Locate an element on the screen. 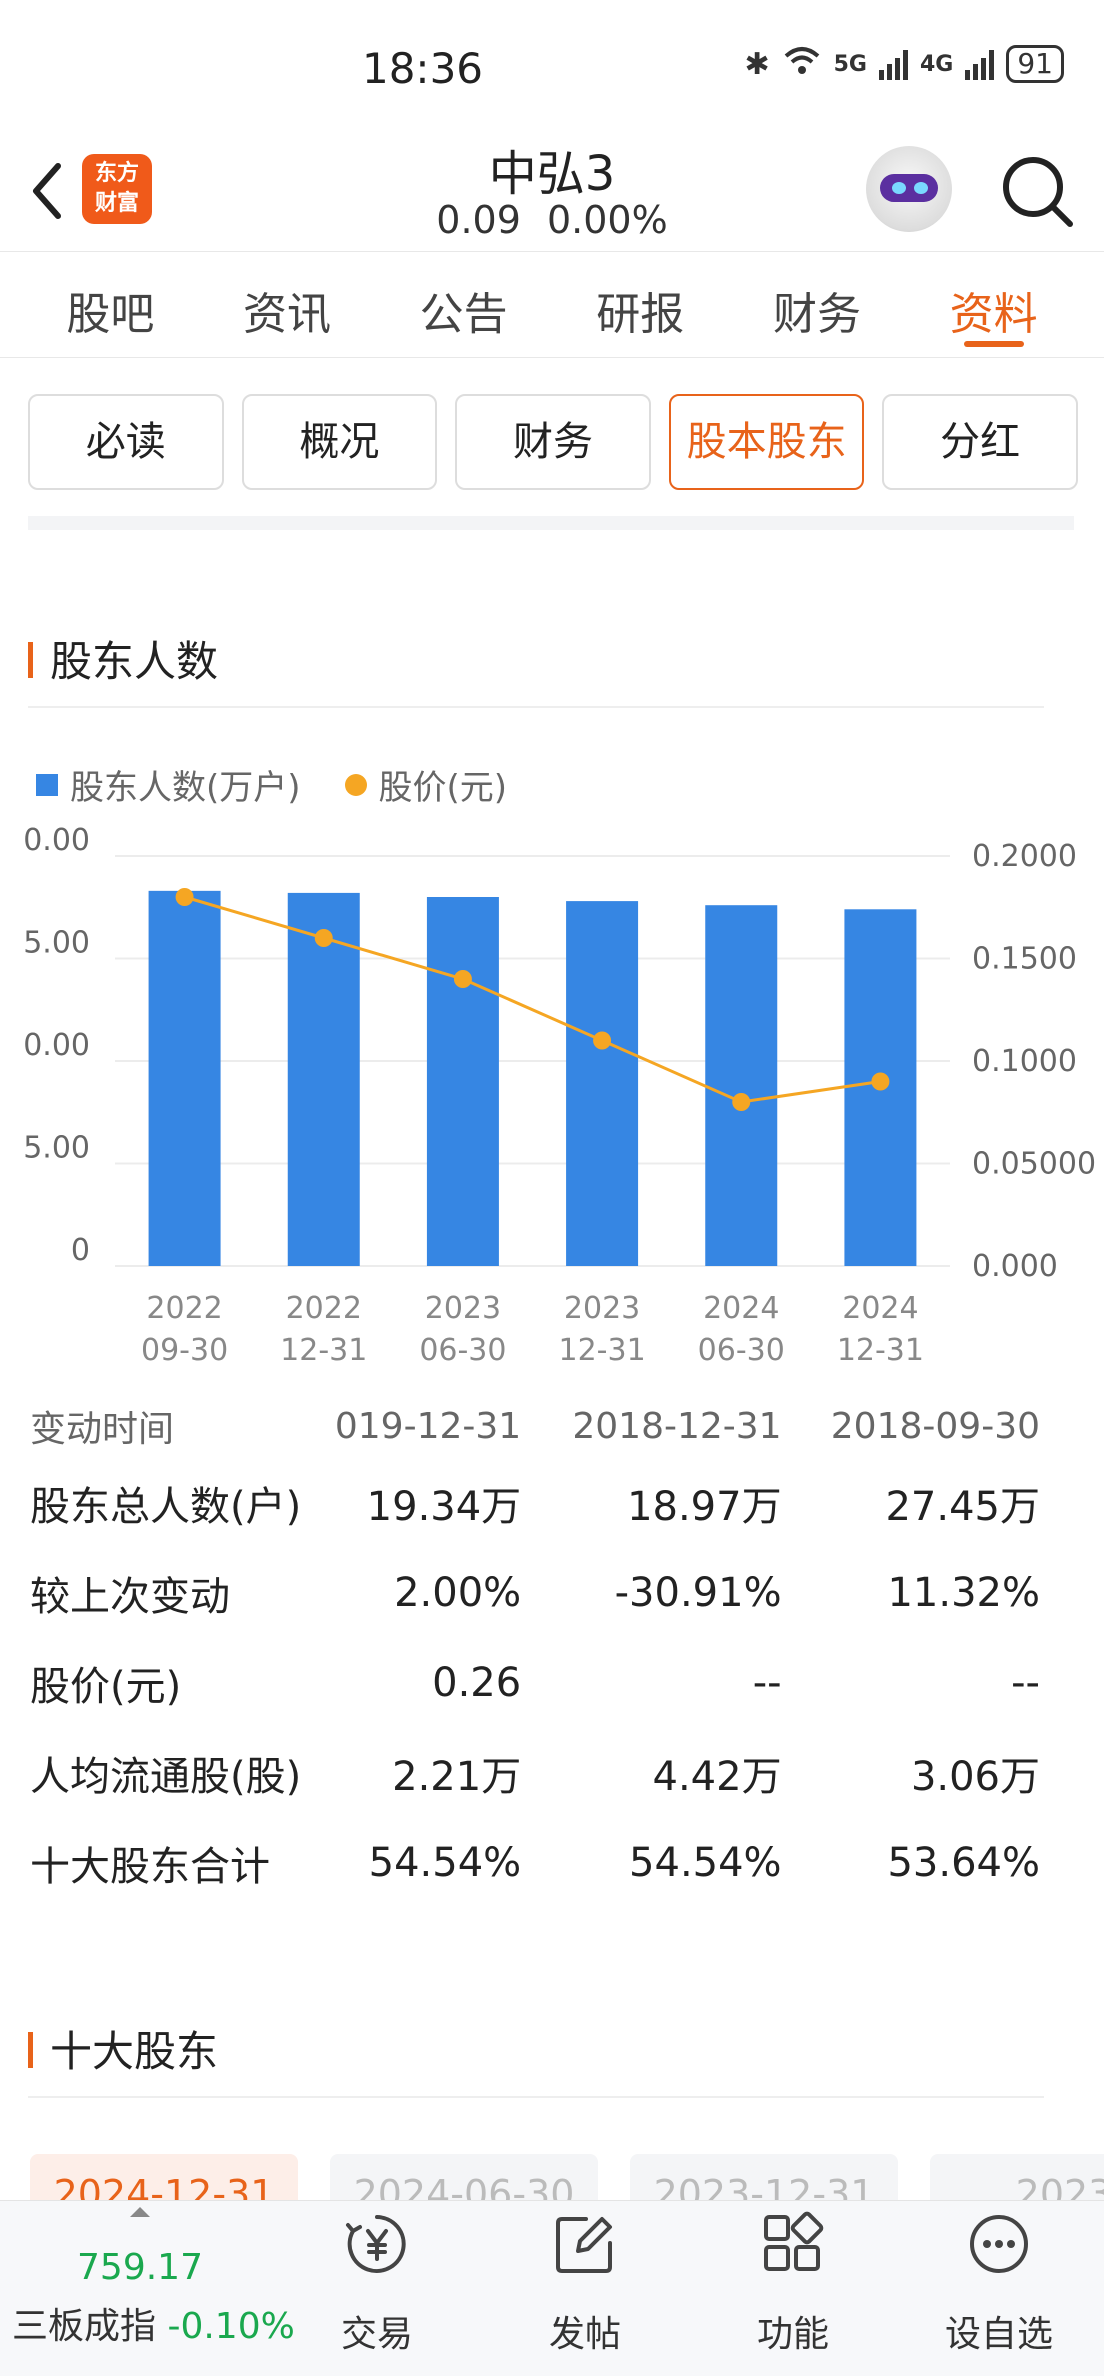  status-icons: ✱ 5G 4G 91 is located at coordinates (904, 64).